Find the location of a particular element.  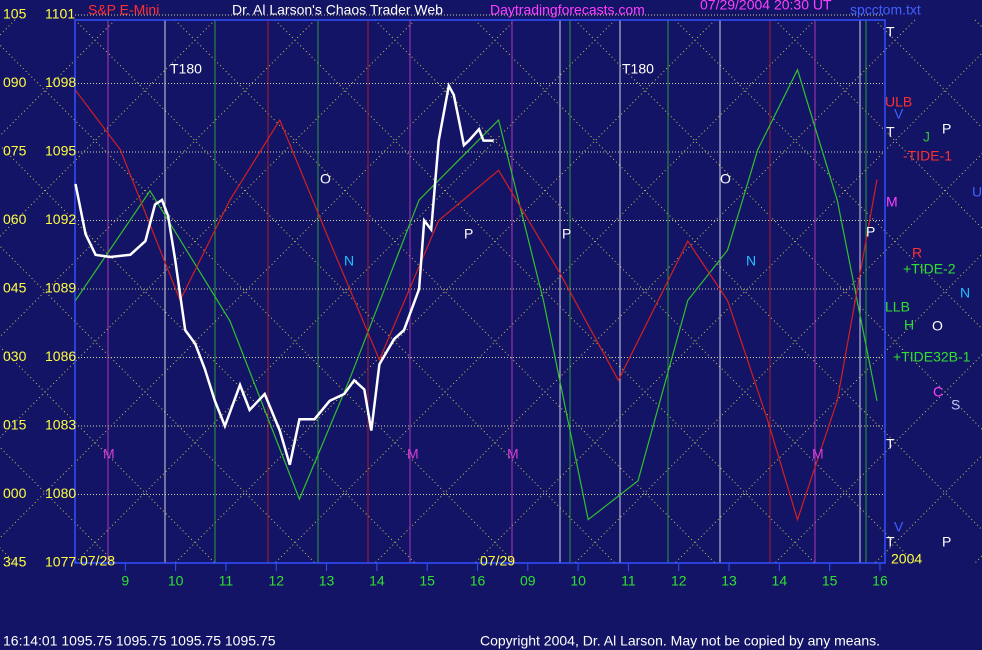

x-tick-label: 9 is located at coordinates (125, 581).